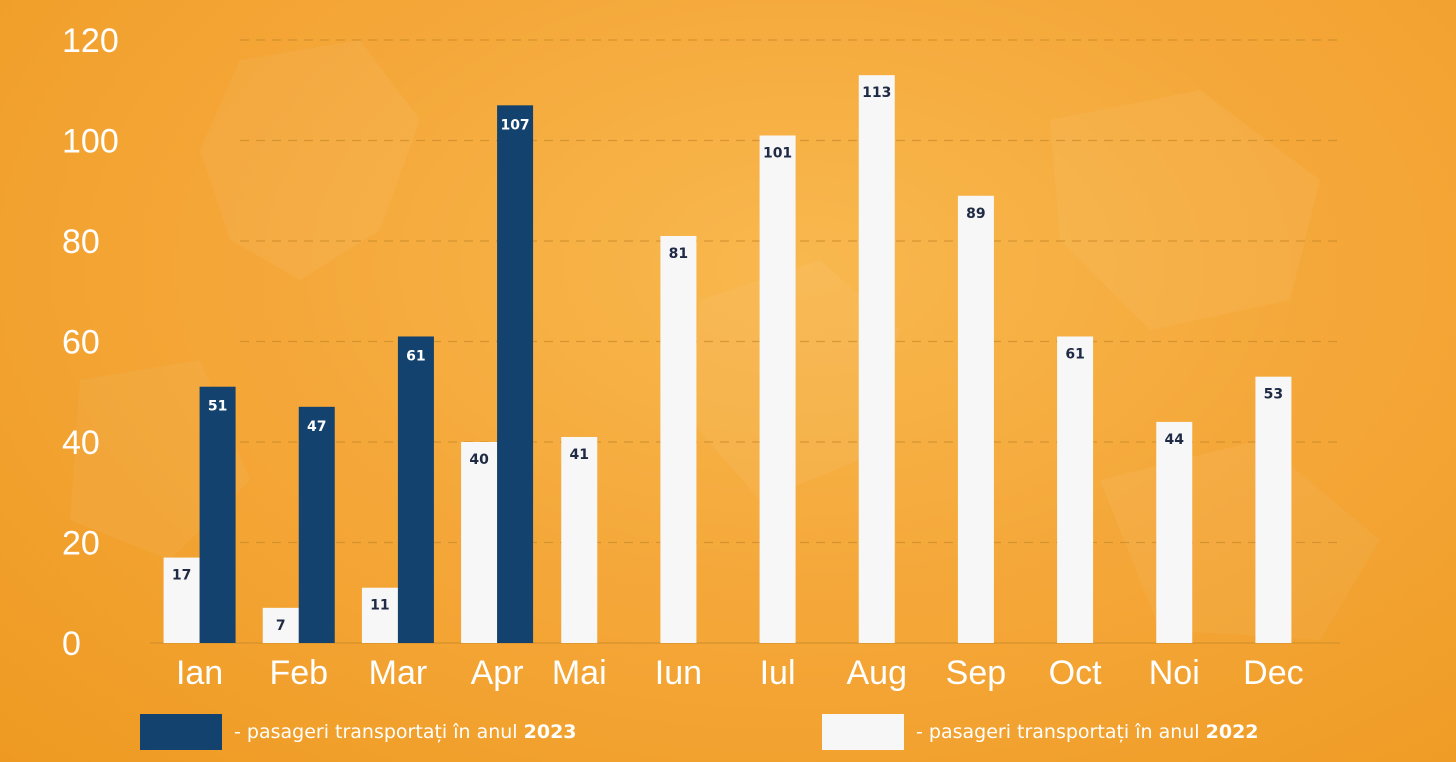  I want to click on bar-2023-mar, so click(415, 489).